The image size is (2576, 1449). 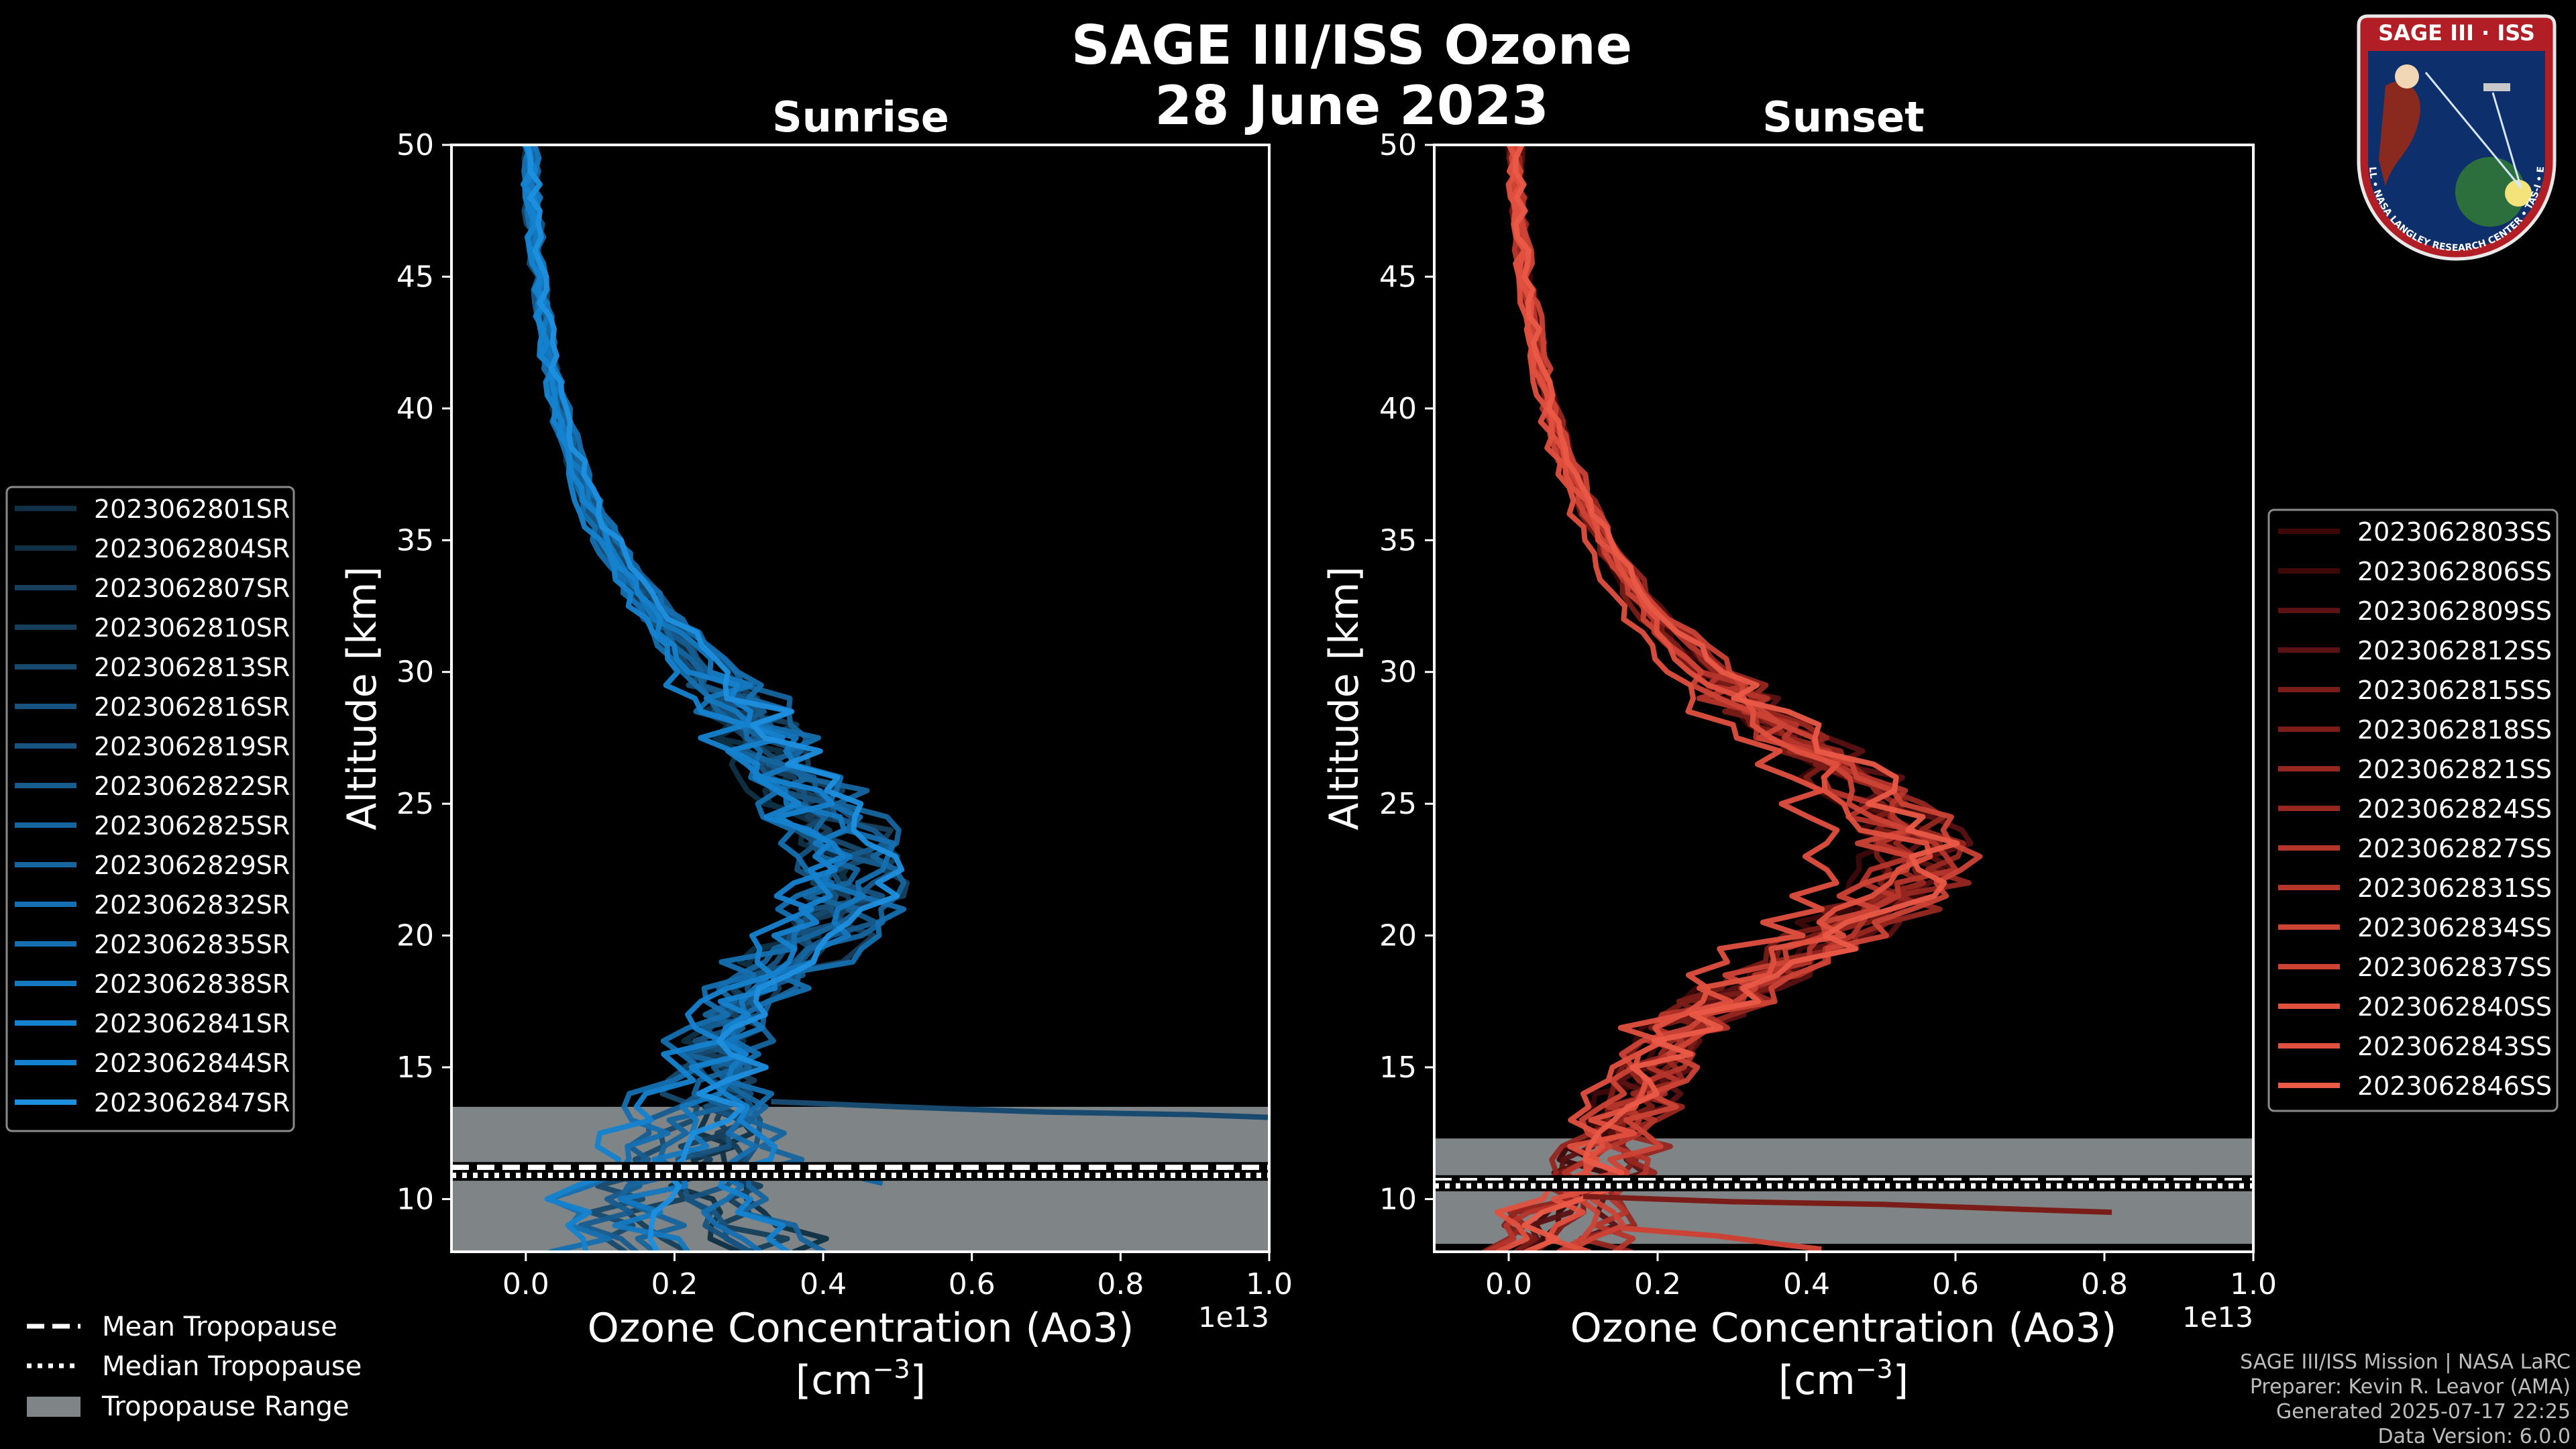 What do you see at coordinates (192, 786) in the screenshot?
I see `sunrise-legend-label: 2023062822SR` at bounding box center [192, 786].